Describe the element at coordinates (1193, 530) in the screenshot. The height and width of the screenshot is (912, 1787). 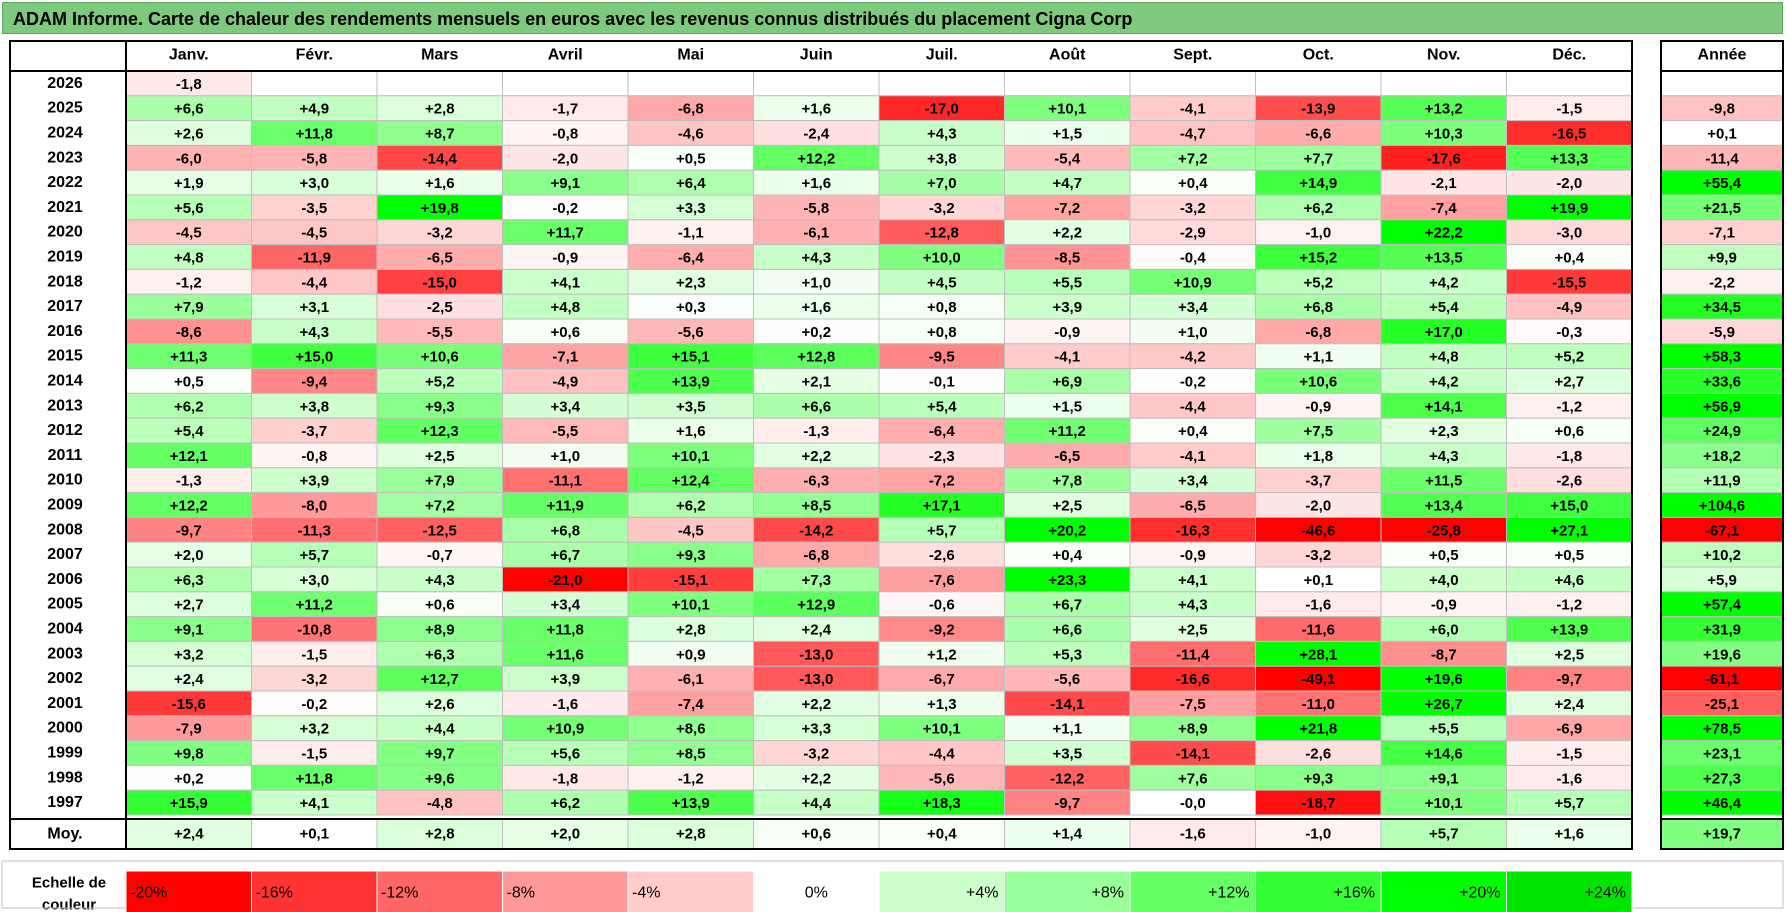
I see `heat-cell-value: -16,3` at that location.